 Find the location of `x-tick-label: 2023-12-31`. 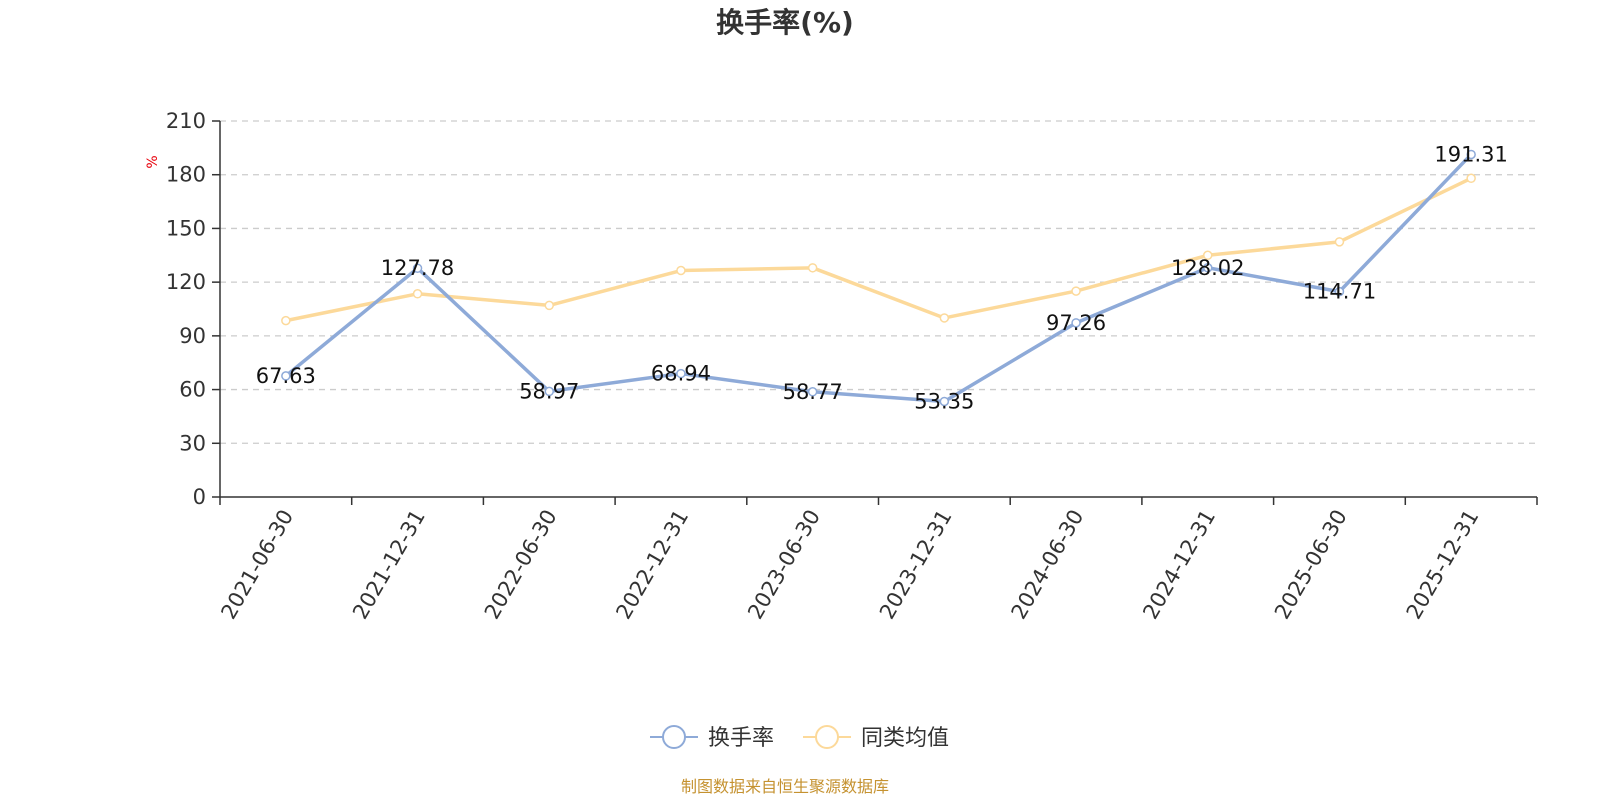

x-tick-label: 2023-12-31 is located at coordinates (916, 565).